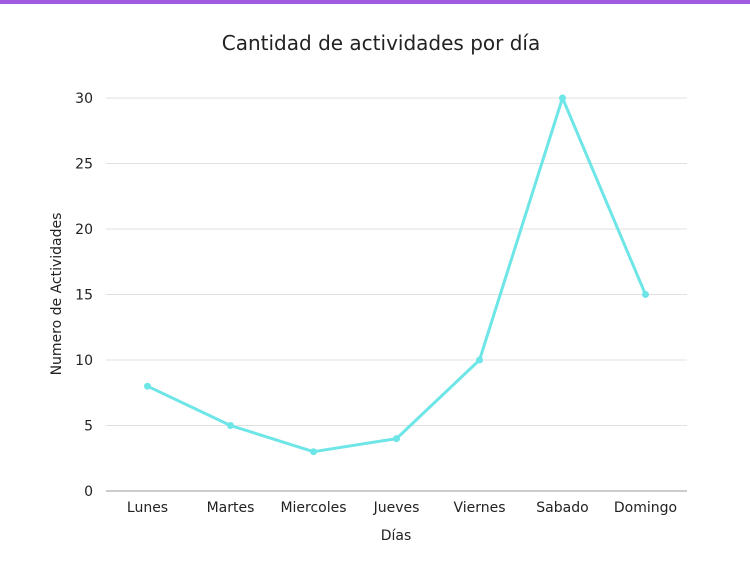 This screenshot has height=578, width=750. I want to click on top-accent-bar, so click(375, 2).